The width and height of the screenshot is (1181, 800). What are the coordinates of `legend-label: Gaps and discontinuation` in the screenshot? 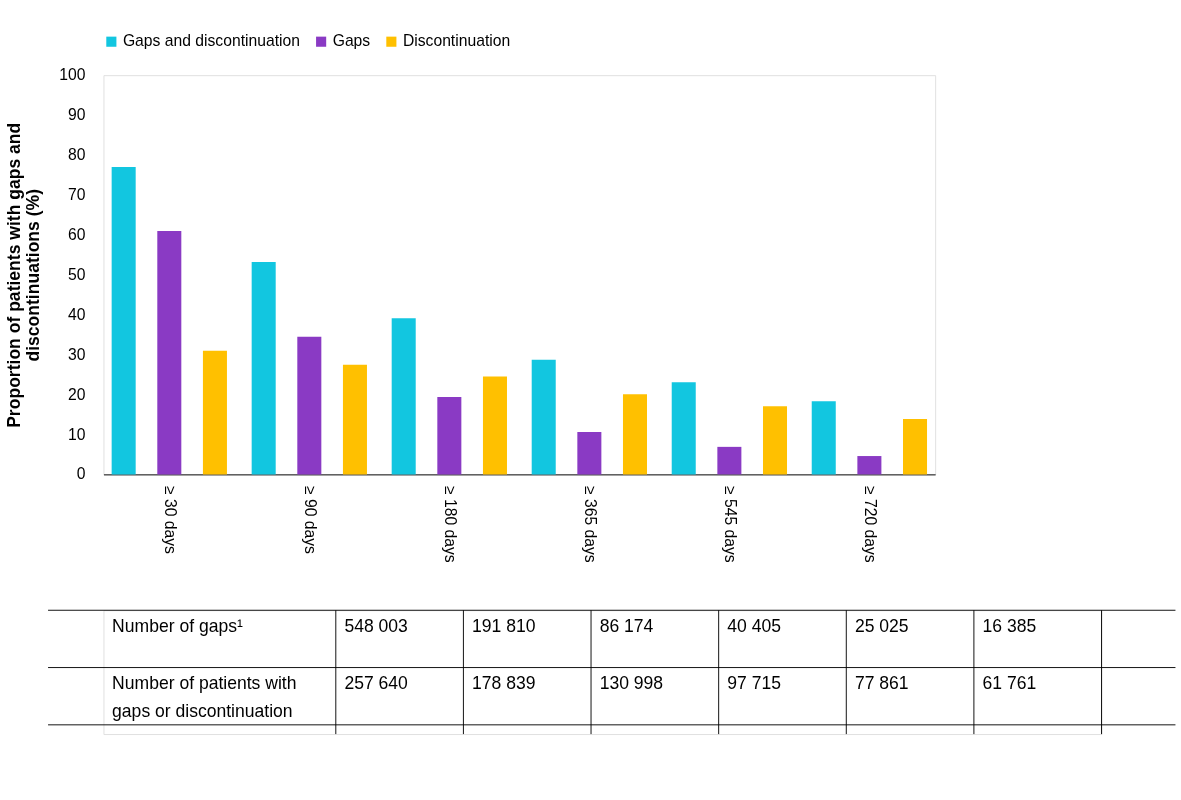 It's located at (211, 41).